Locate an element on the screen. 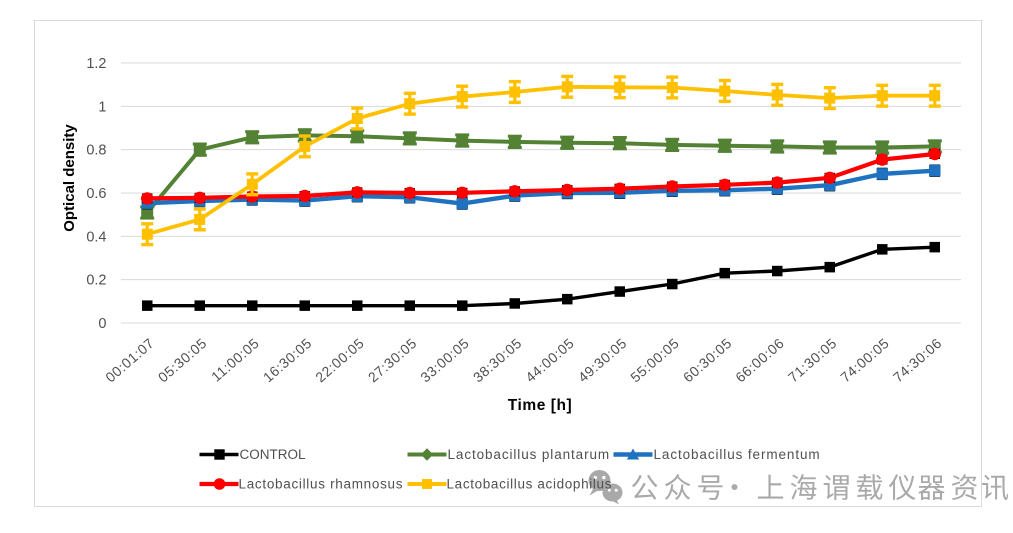  svg-text: Lactobacillus plantarum is located at coordinates (529, 454).